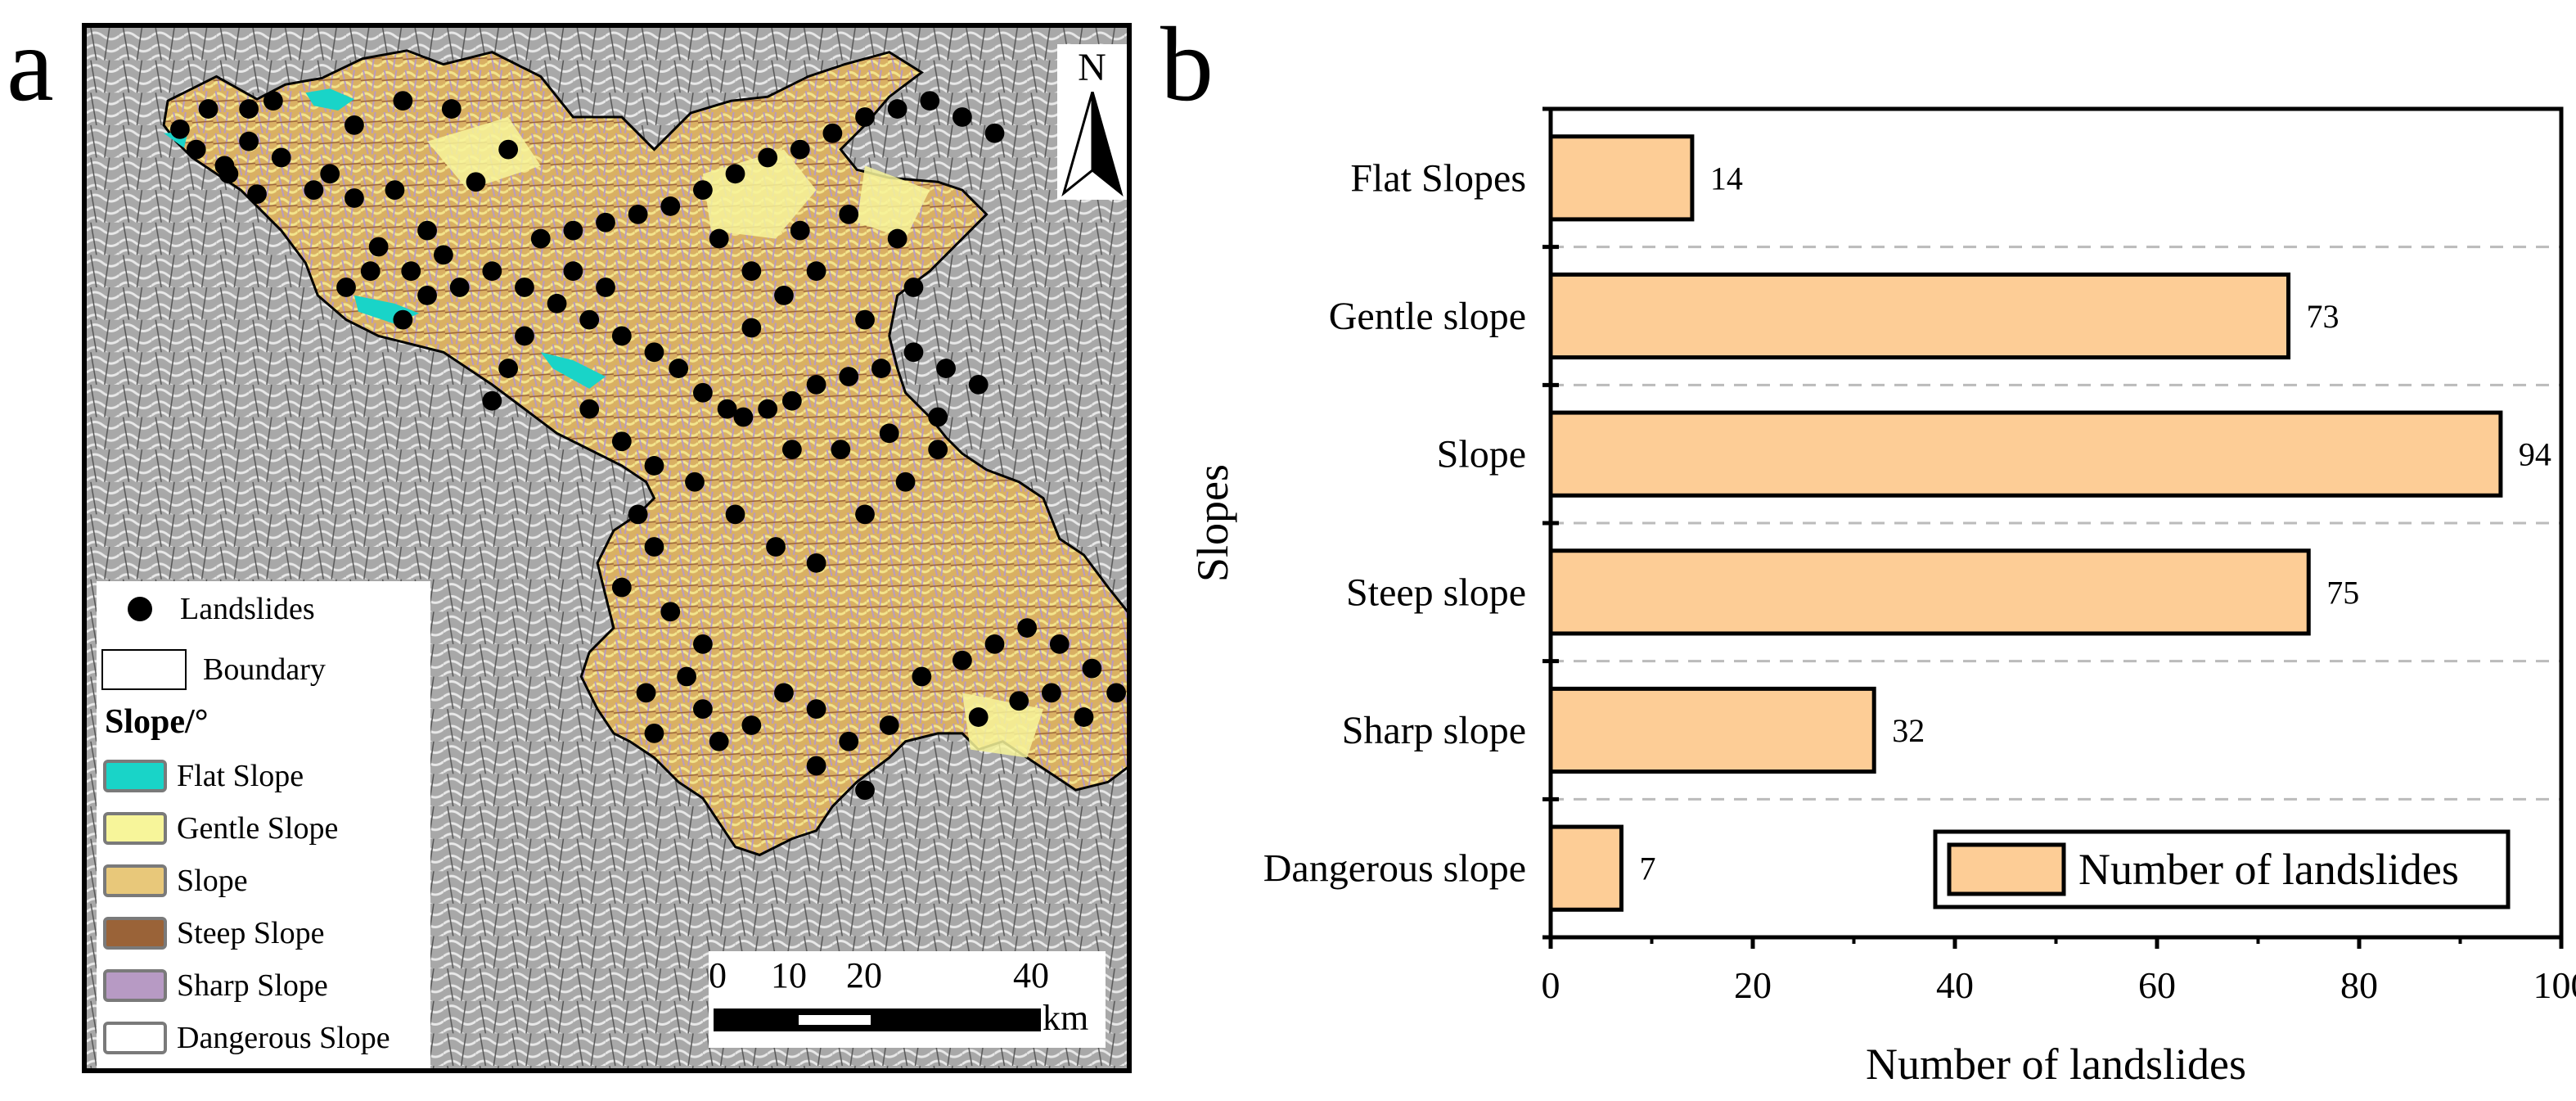  Describe the element at coordinates (329, 99) in the screenshot. I see `flat-slope-area` at that location.